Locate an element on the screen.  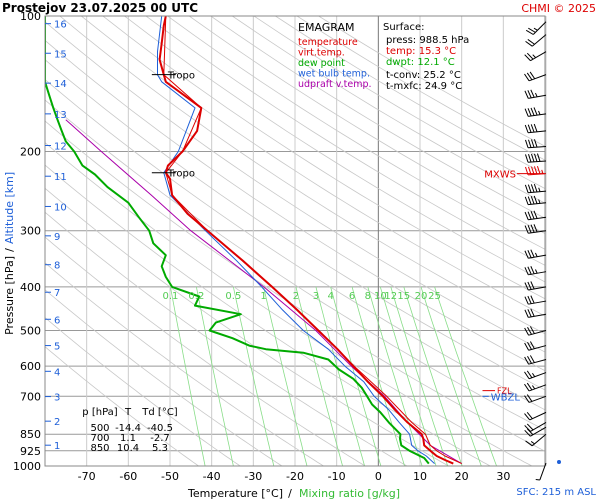
temperature-tick-label: 0 is located at coordinates (378, 476).